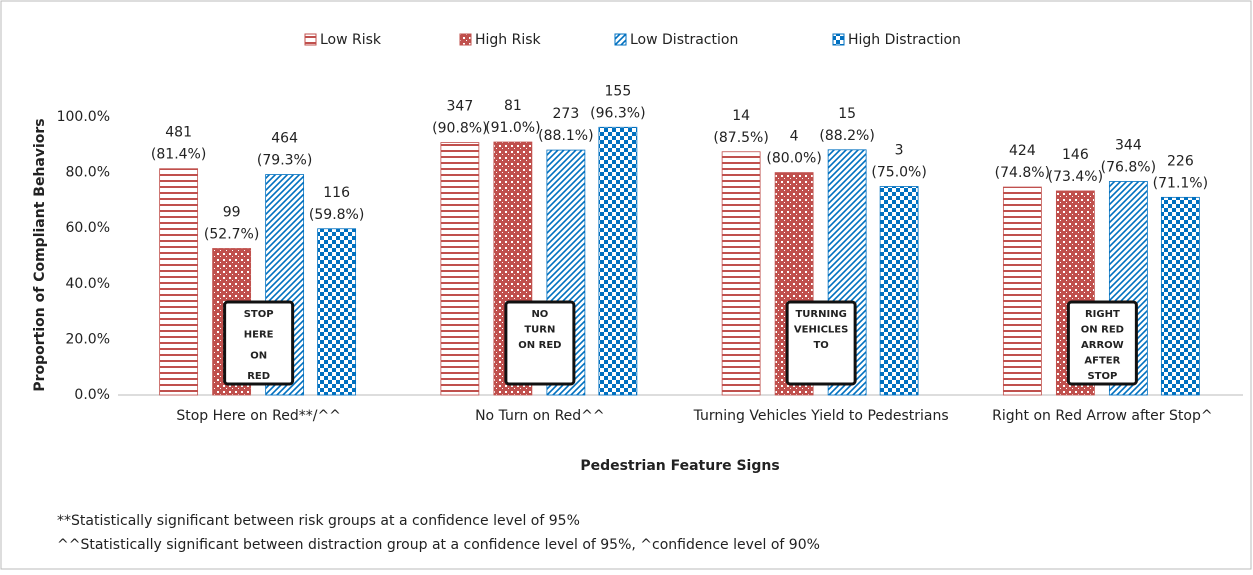  What do you see at coordinates (846, 136) in the screenshot?
I see `data-label: (88.2%)` at bounding box center [846, 136].